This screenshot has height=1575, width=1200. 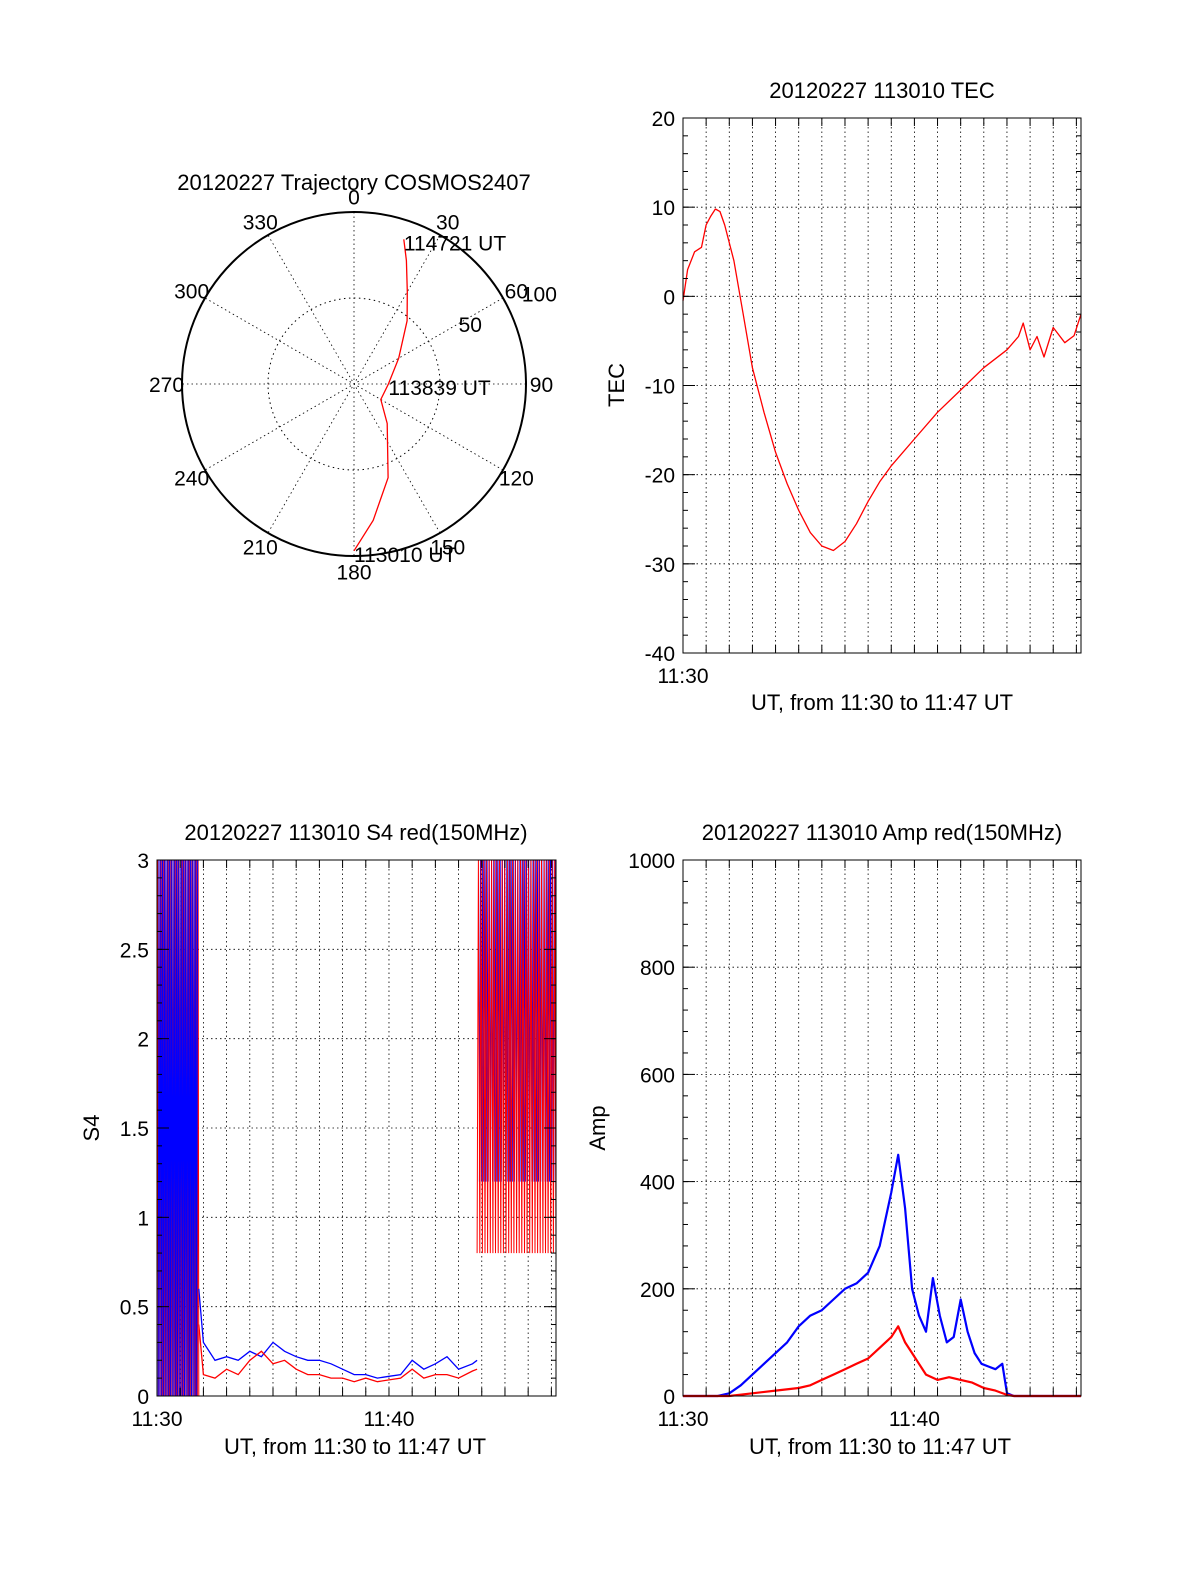 I want to click on s4-xtick-label-1: 11:40, so click(x=388, y=1419).